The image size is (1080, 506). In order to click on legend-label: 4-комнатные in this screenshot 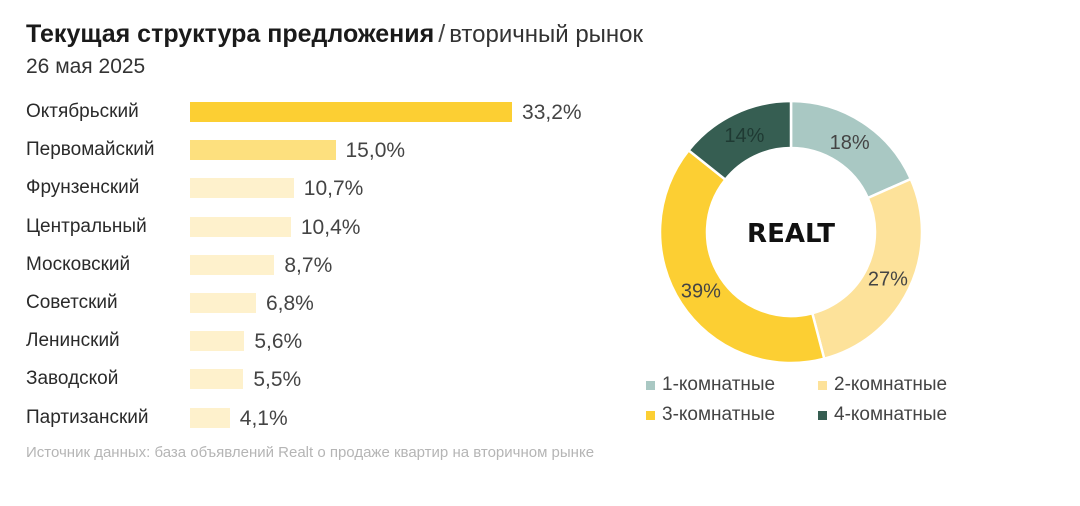, I will do `click(891, 414)`.